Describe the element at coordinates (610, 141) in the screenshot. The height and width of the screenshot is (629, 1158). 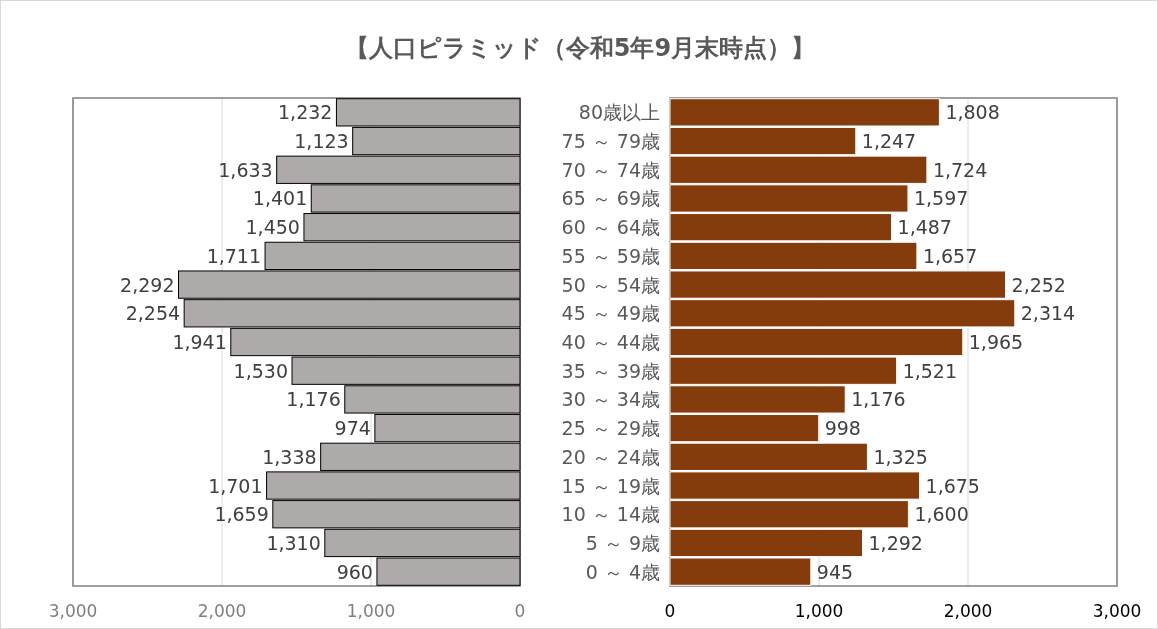
I see `y-tick-label: 75 ～ 79歳` at that location.